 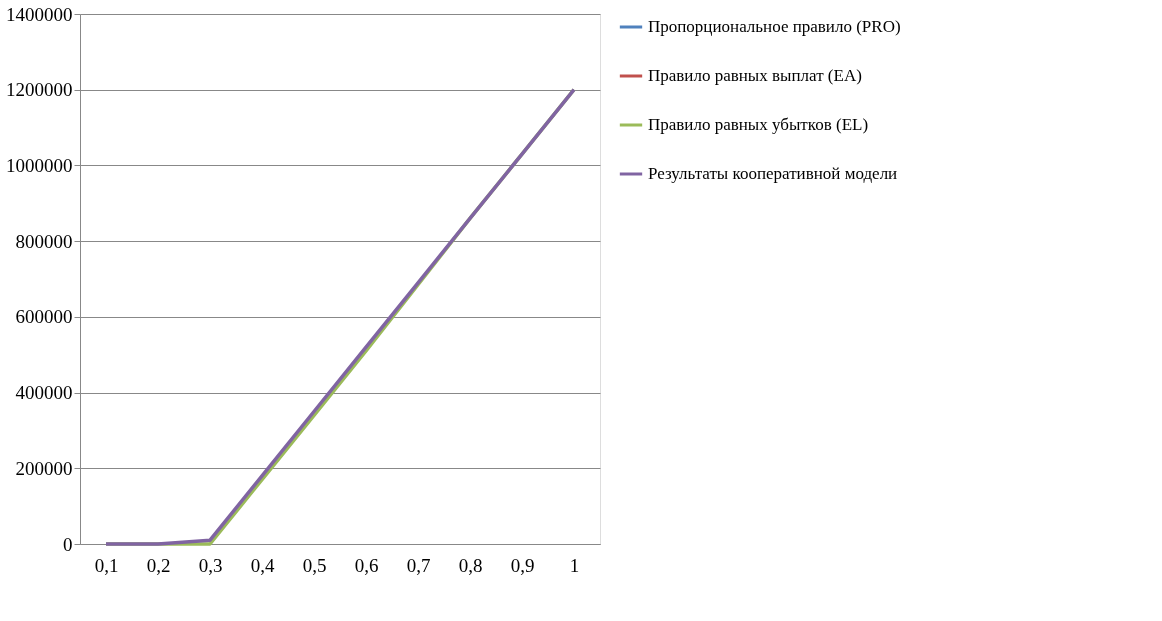 I want to click on y-tick-label: 1200000, so click(x=39, y=90).